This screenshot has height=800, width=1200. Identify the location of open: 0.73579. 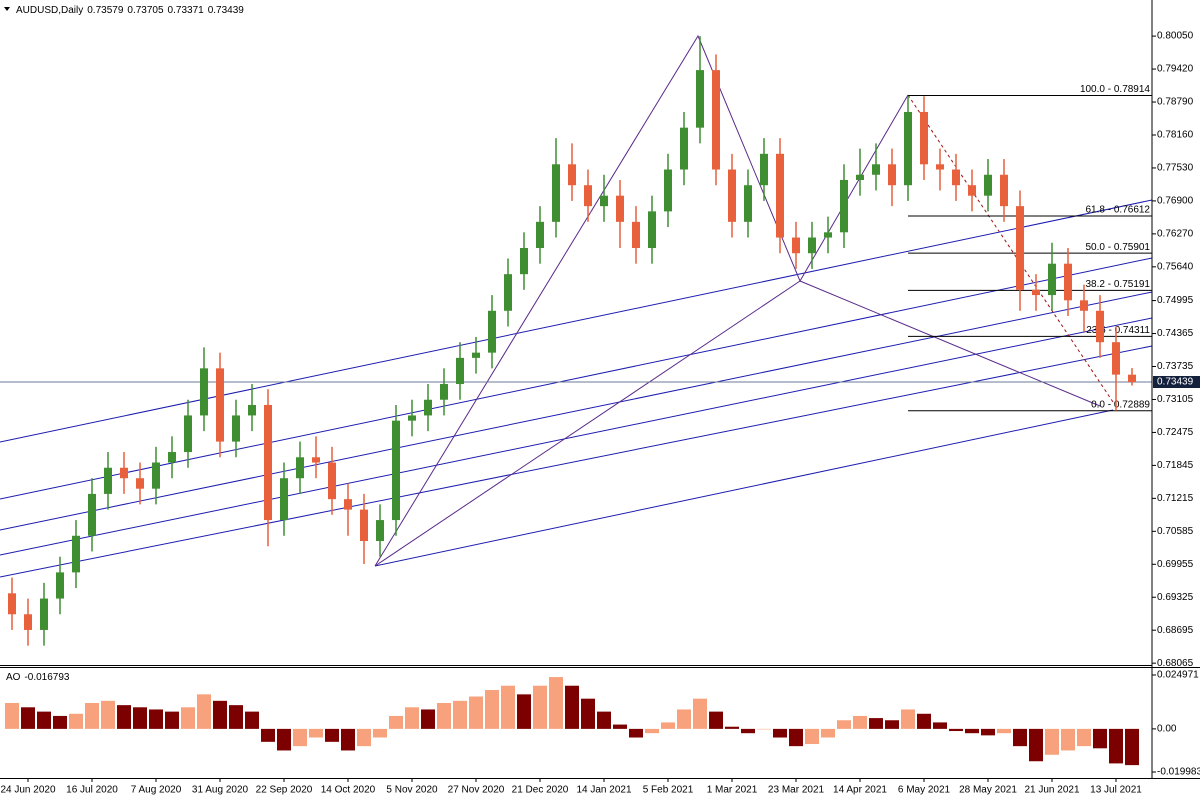
(105, 10).